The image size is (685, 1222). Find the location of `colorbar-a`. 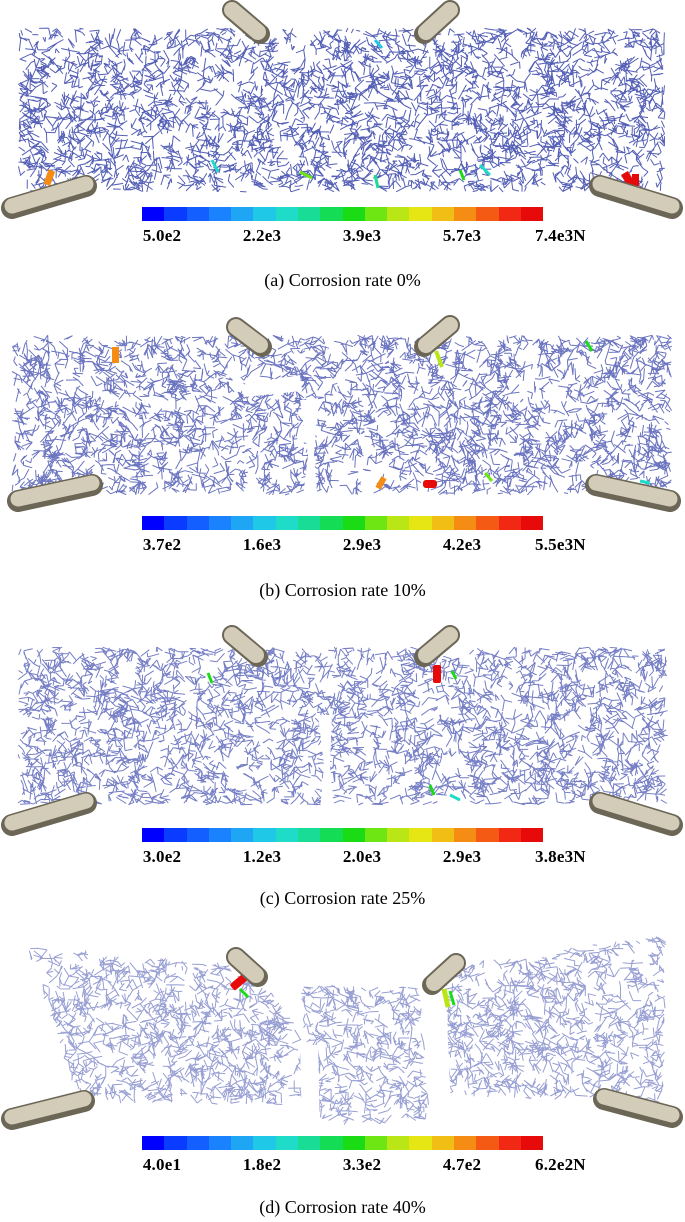

colorbar-a is located at coordinates (343, 214).